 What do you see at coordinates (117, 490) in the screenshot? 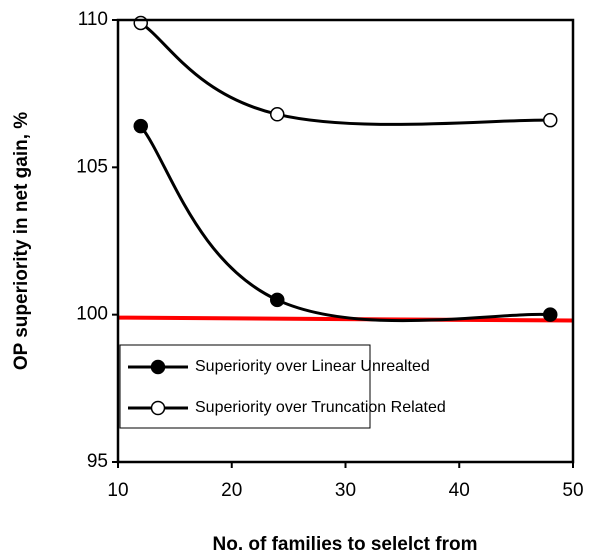
I see `x-tick-label: 10` at bounding box center [117, 490].